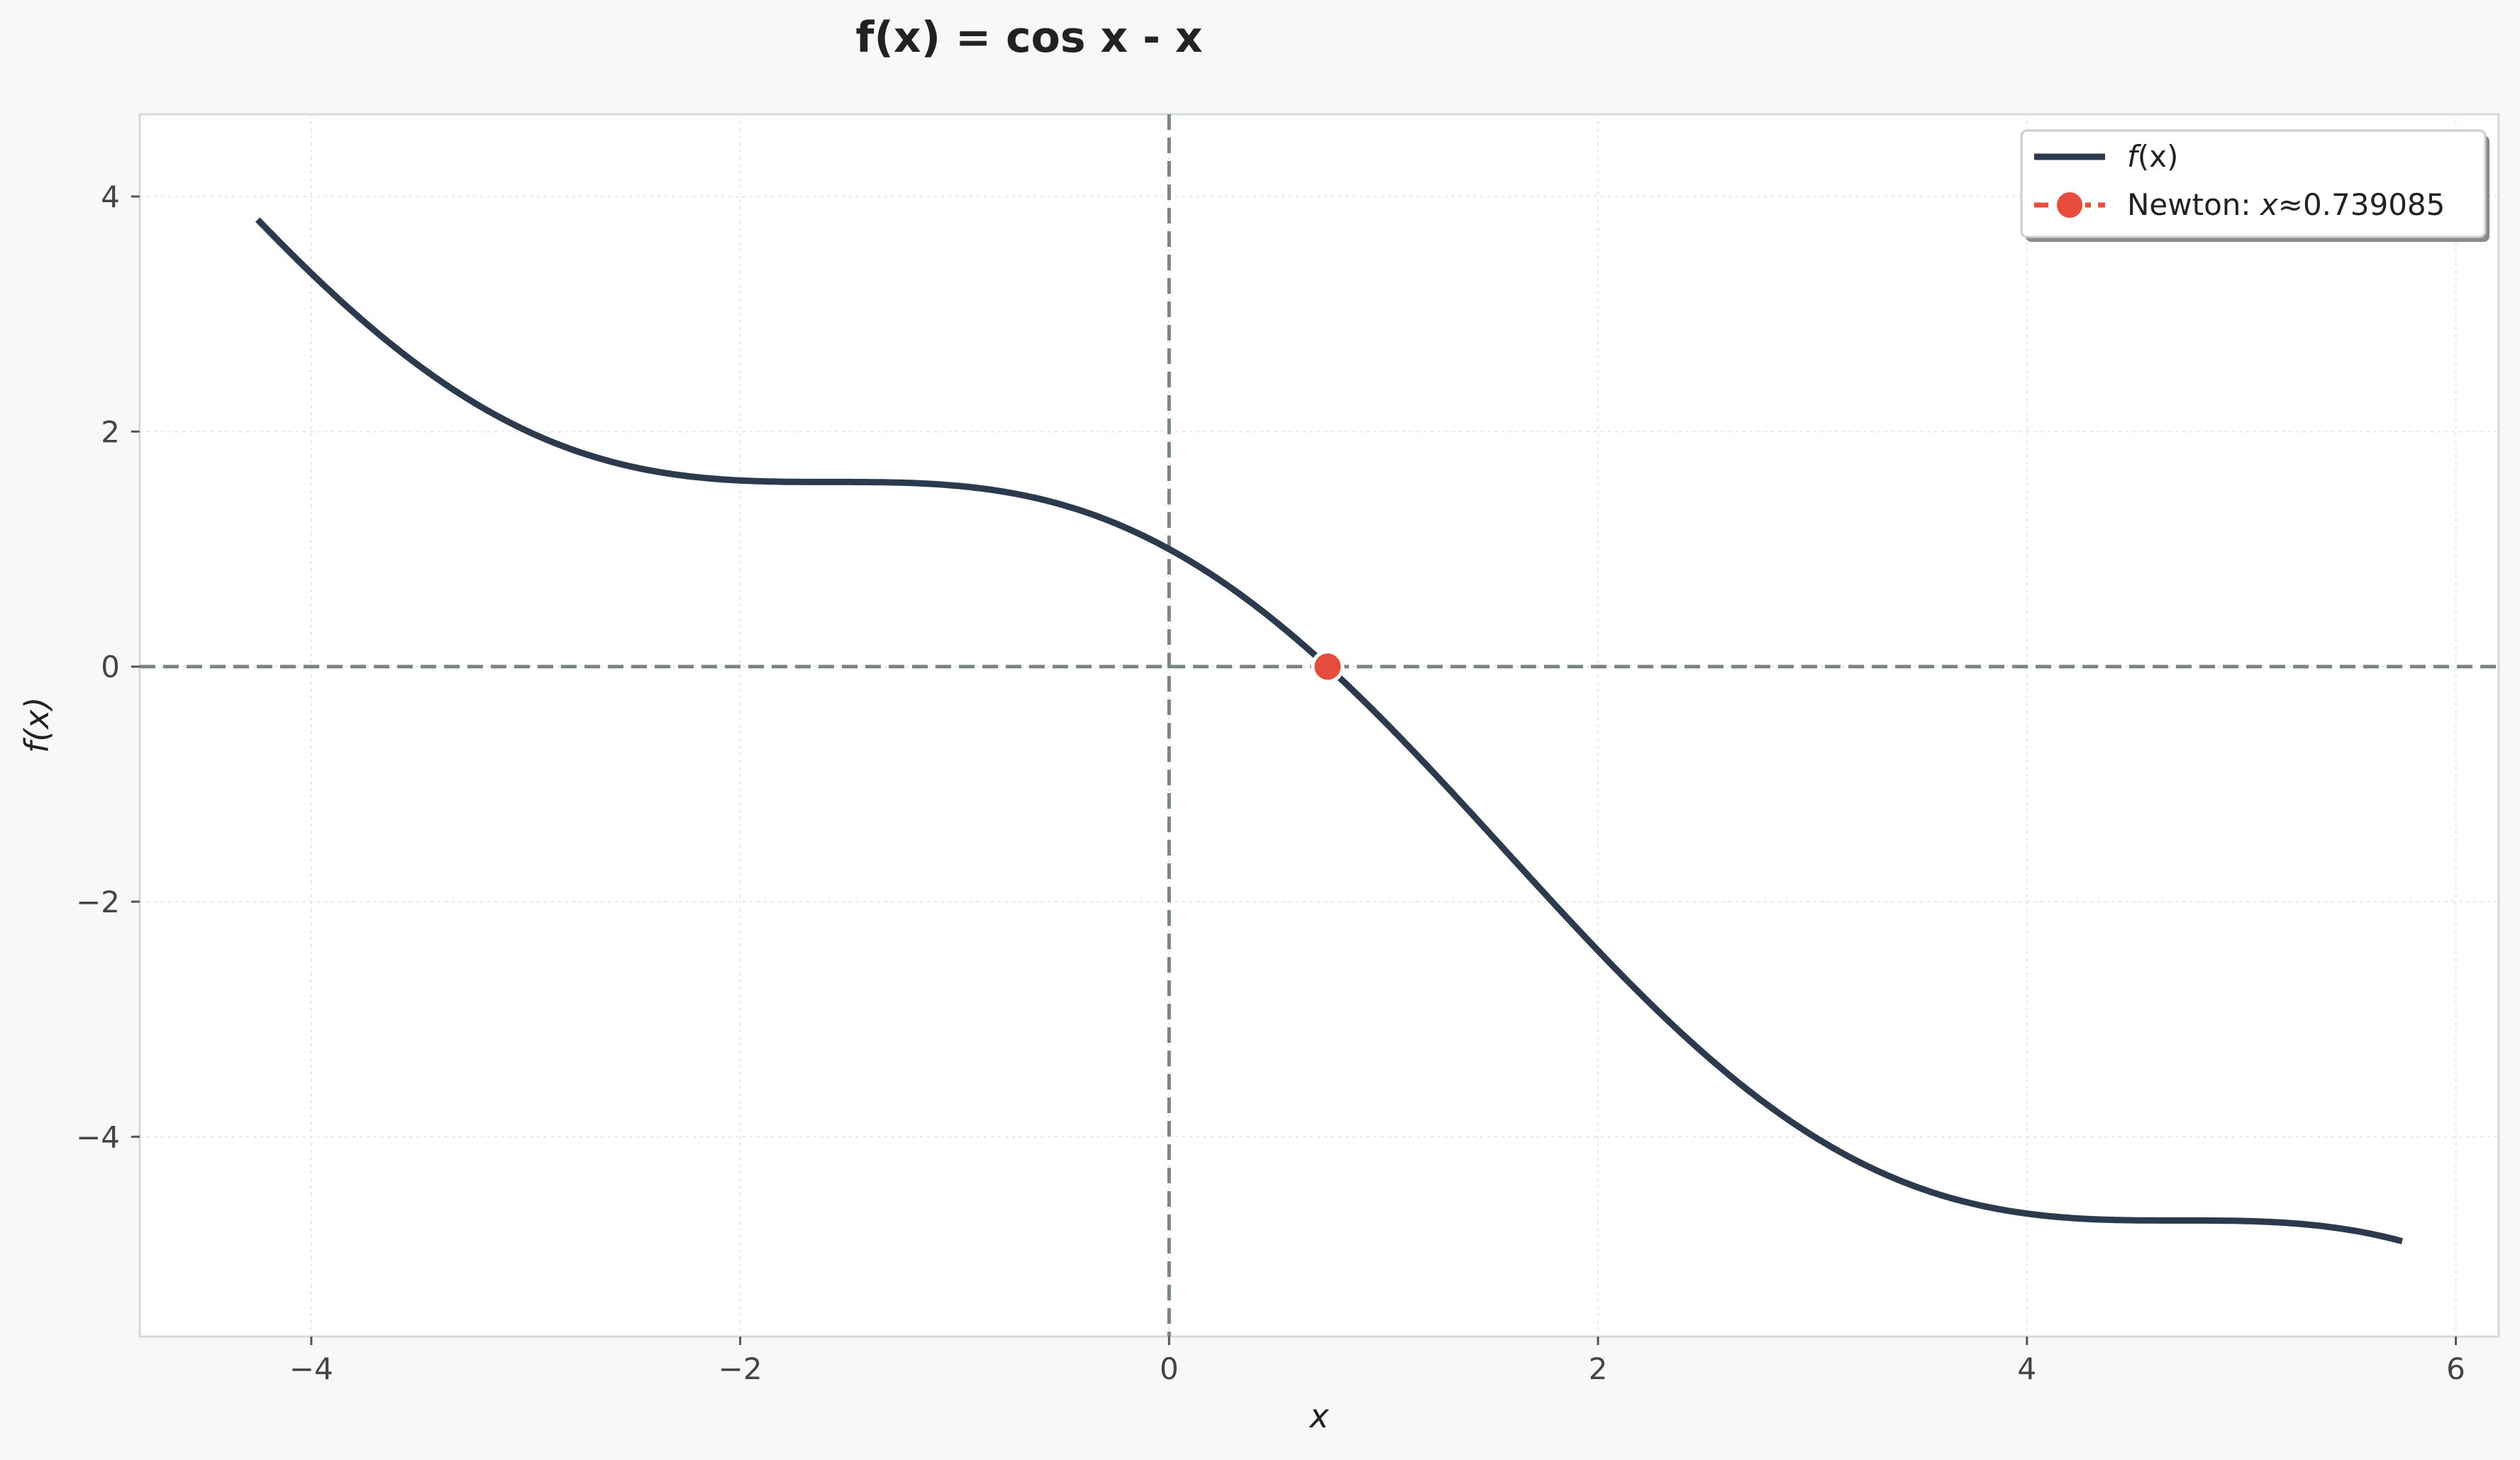  I want to click on legend-label-newton-var: x, so click(2269, 204).